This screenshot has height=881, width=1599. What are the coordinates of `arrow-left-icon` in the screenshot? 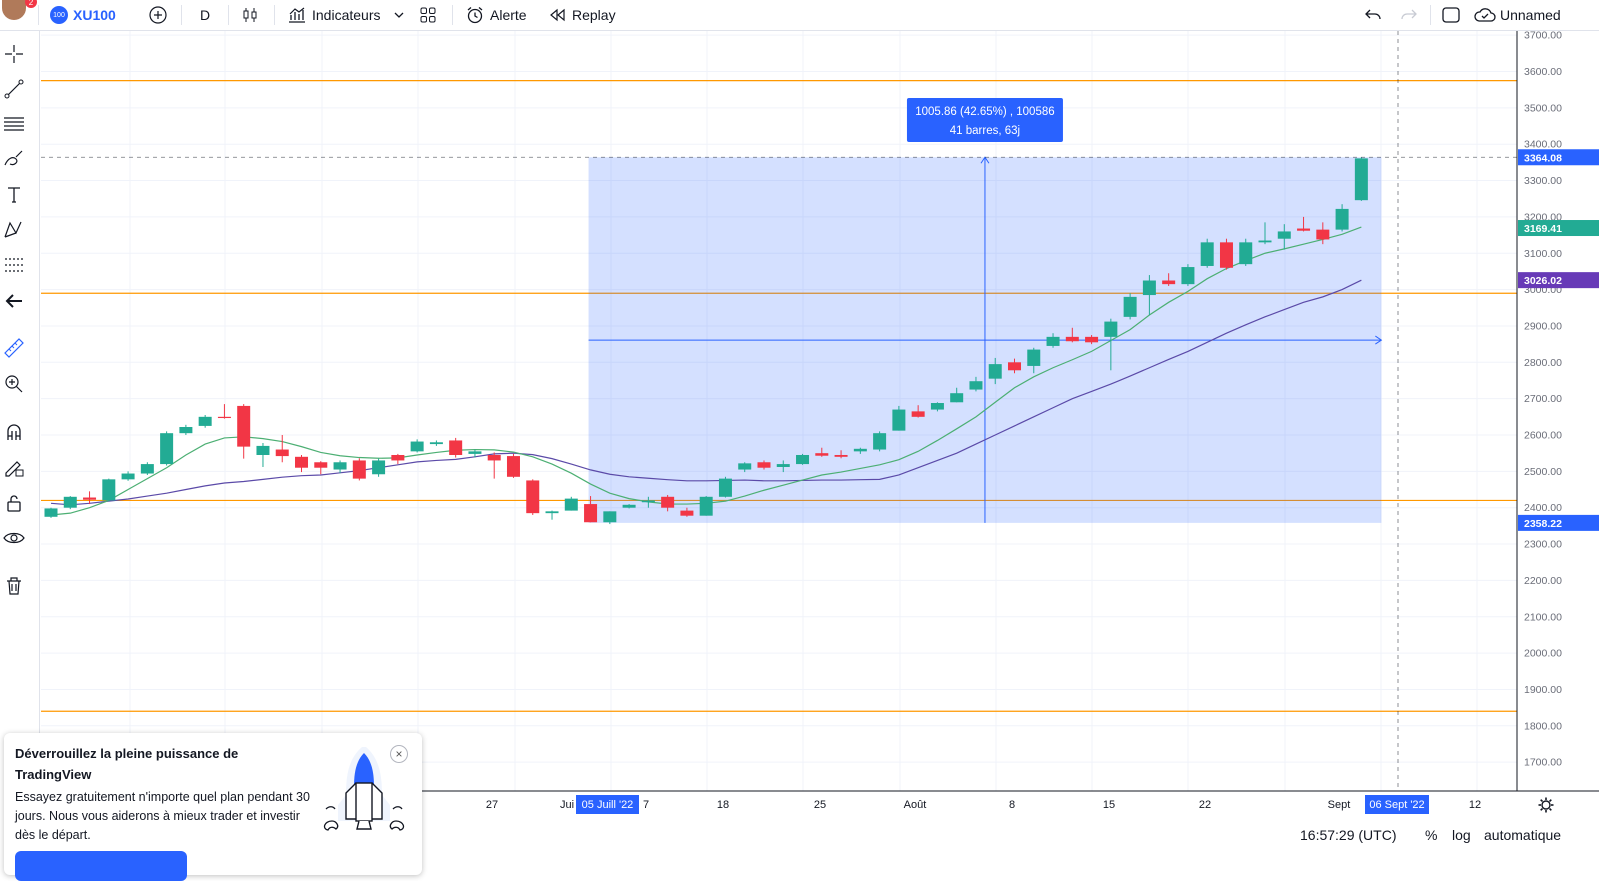 It's located at (13, 301).